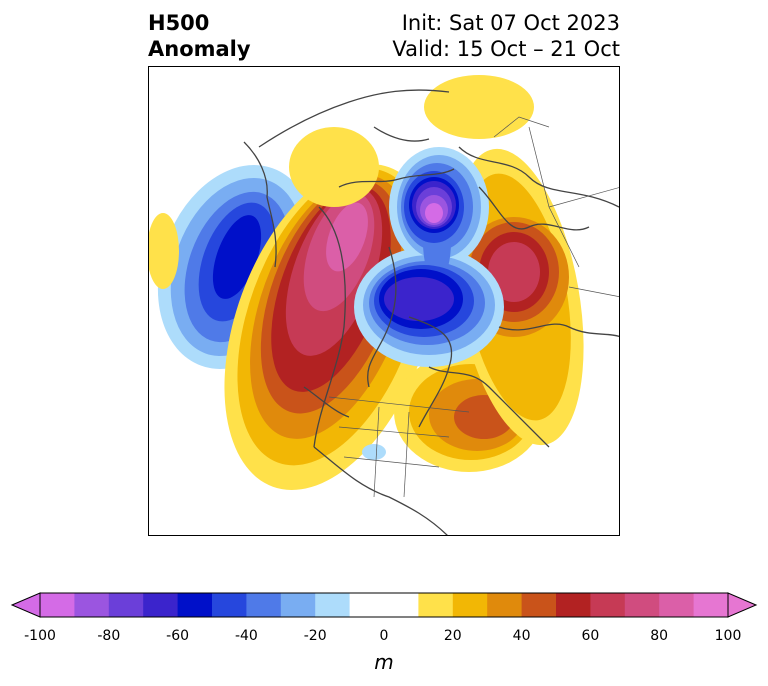 The height and width of the screenshot is (686, 768). Describe the element at coordinates (521, 636) in the screenshot. I see `colorbar-tick-label: 40` at that location.